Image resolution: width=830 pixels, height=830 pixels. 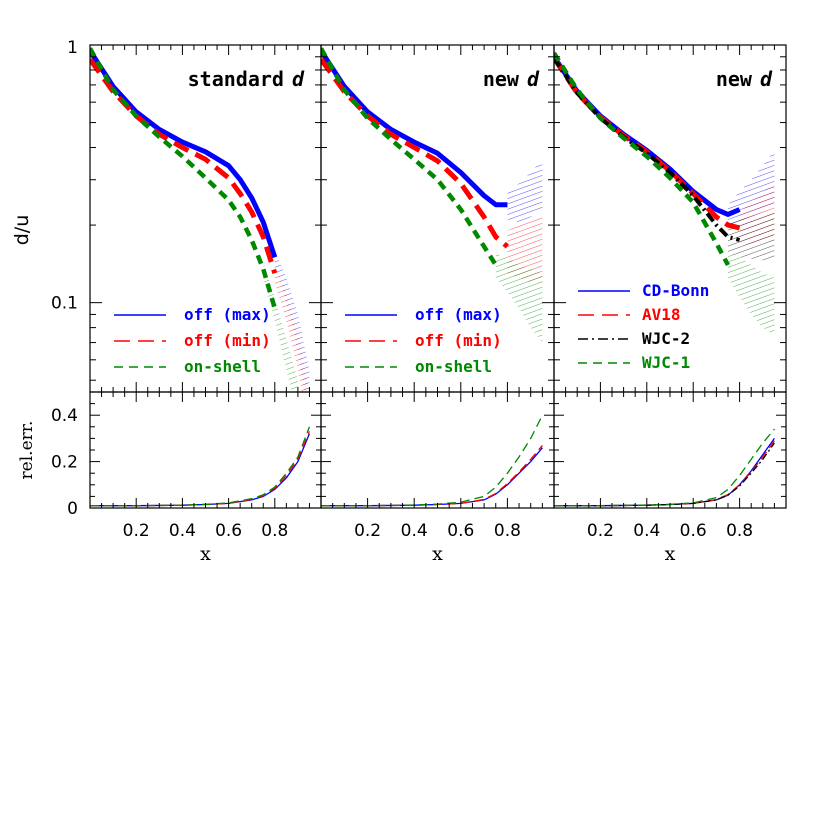 I want to click on legend-label: CD-Bonn, so click(x=675, y=290).